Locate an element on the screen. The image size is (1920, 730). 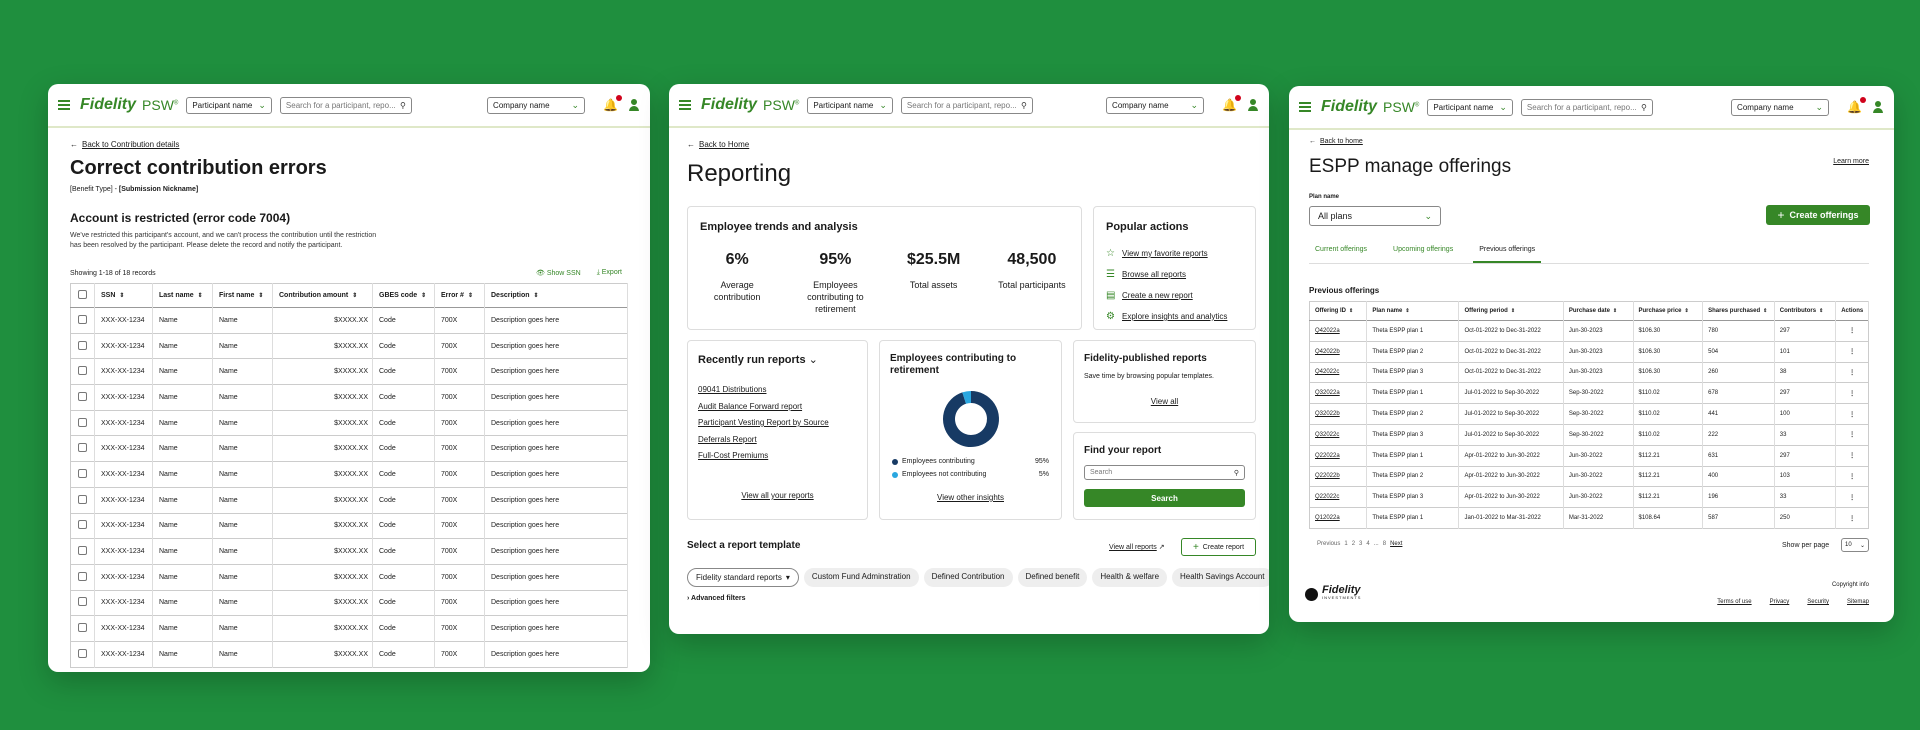
back-link: ← Back to Contribution details is located at coordinates (125, 144).